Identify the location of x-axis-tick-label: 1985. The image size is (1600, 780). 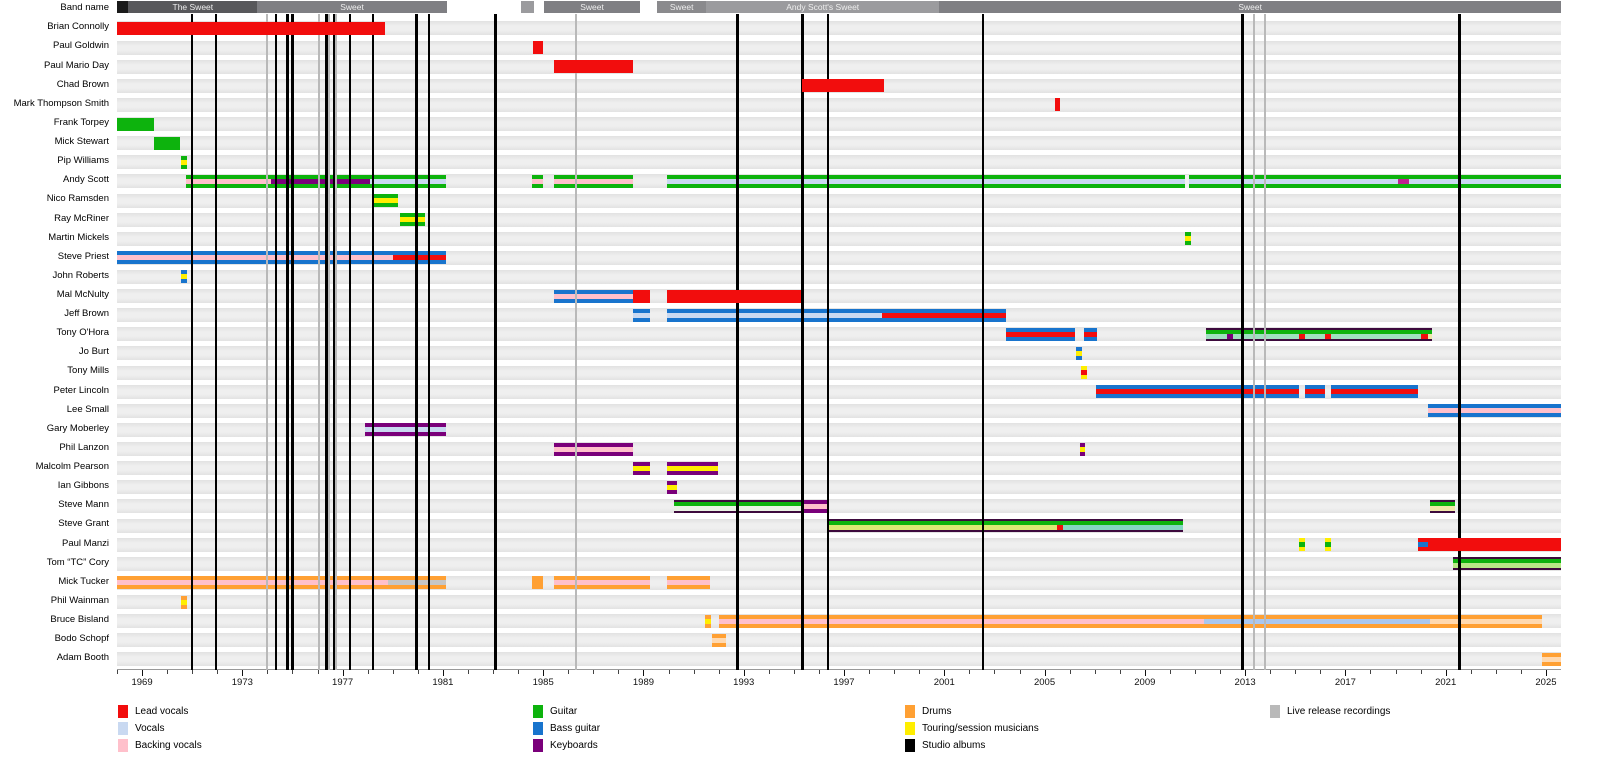
(543, 682).